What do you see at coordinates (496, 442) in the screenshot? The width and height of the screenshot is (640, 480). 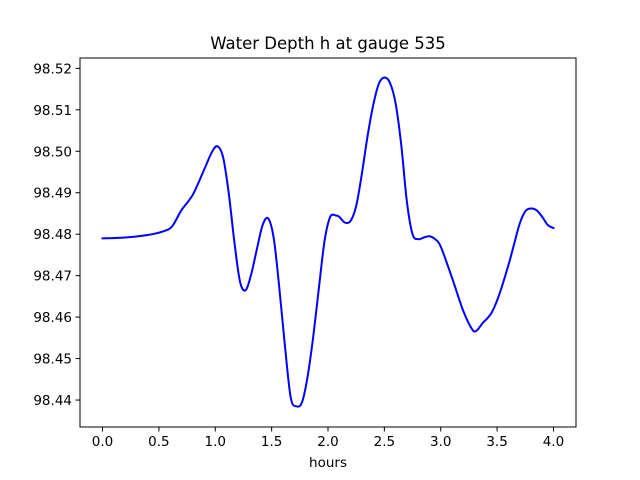 I see `x-tick-label: 3.5` at bounding box center [496, 442].